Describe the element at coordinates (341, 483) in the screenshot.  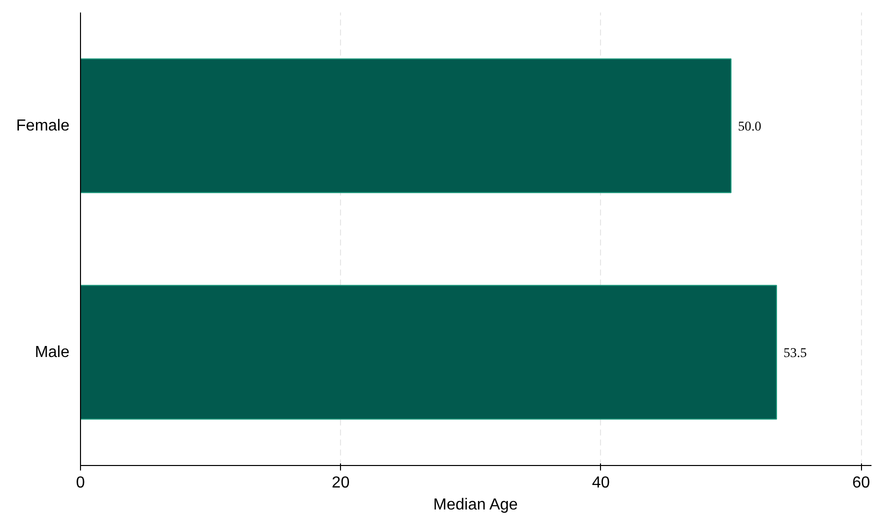
I see `x-tick-label: 20` at that location.